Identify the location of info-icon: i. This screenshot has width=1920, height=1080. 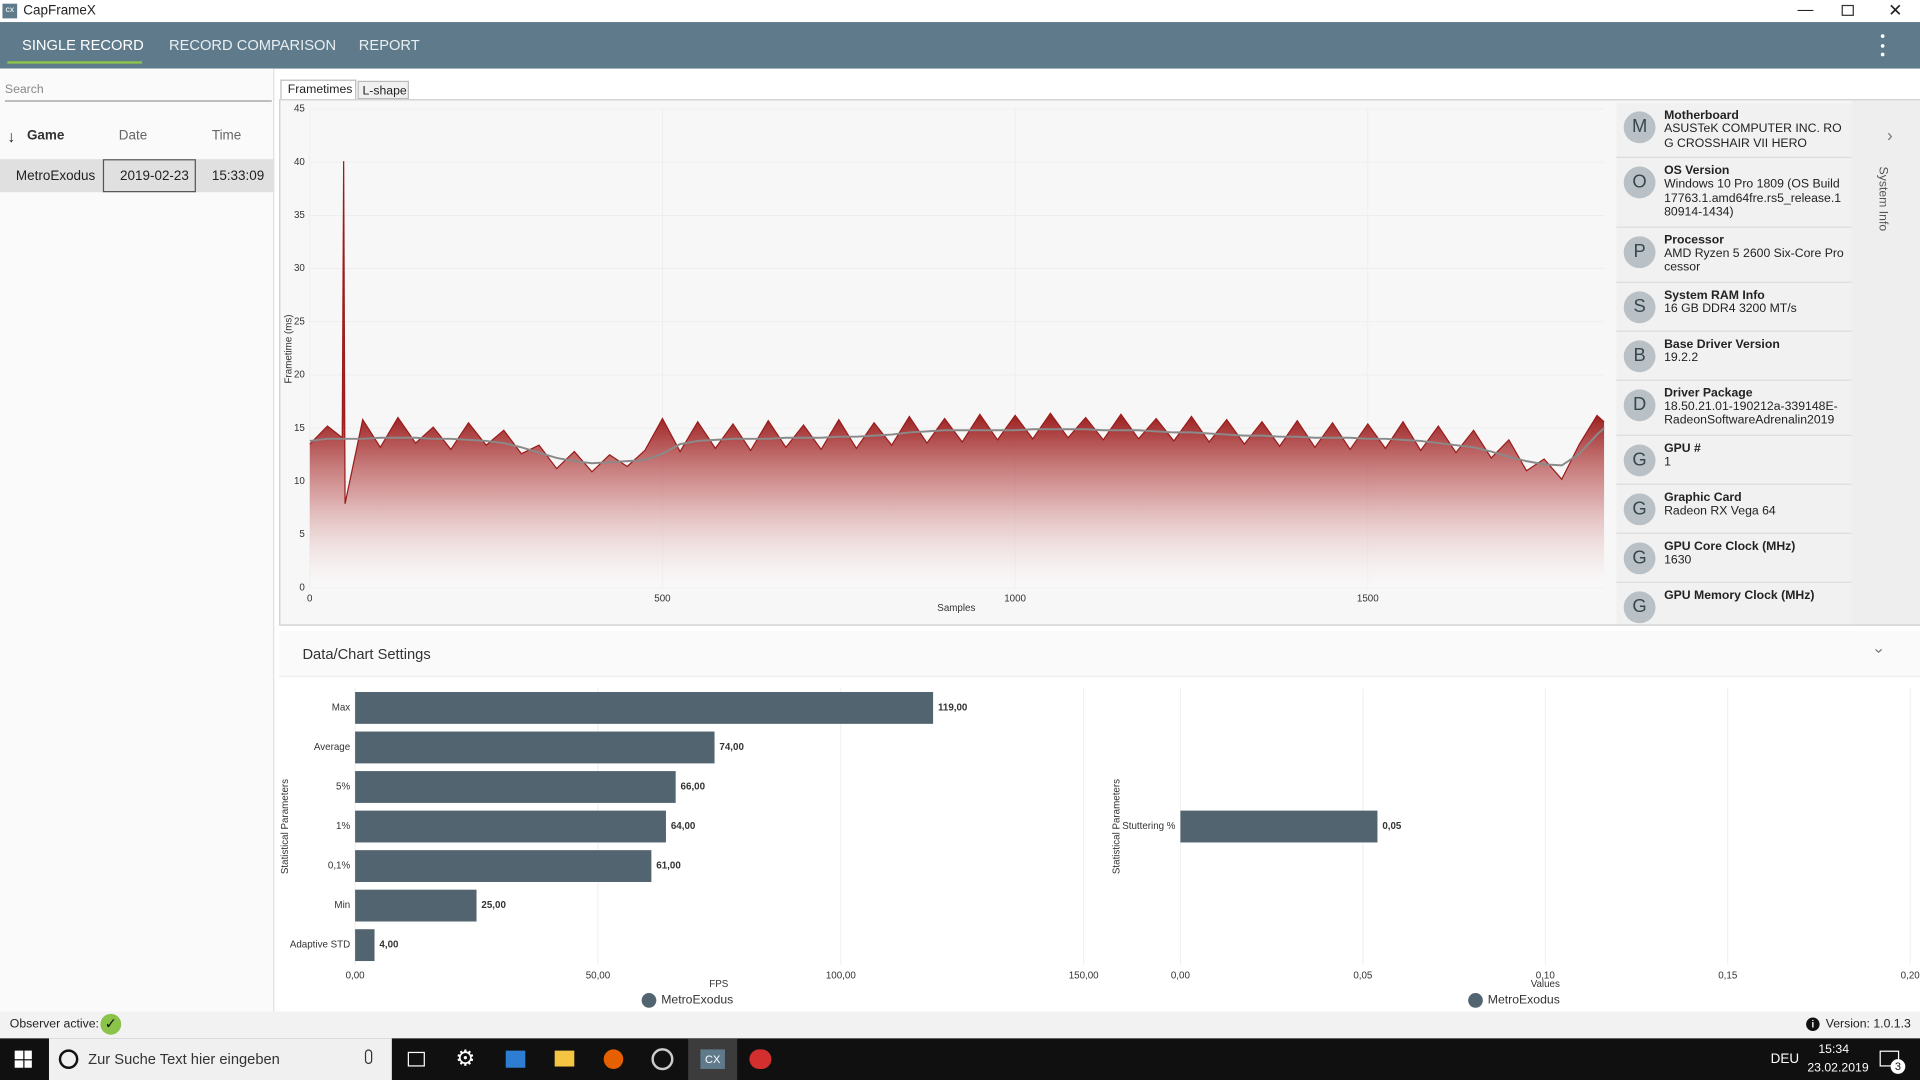
(1813, 1024).